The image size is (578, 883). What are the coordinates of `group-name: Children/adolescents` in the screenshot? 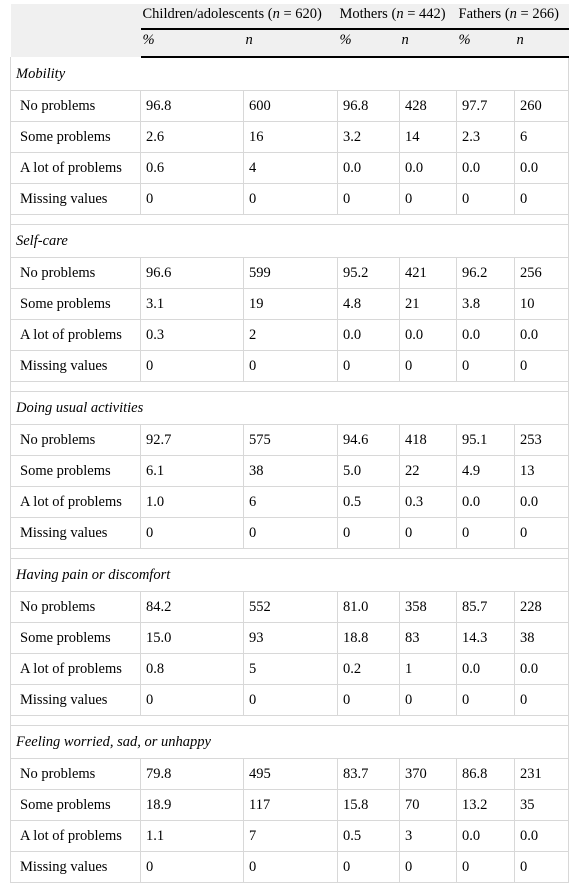 It's located at (203, 14).